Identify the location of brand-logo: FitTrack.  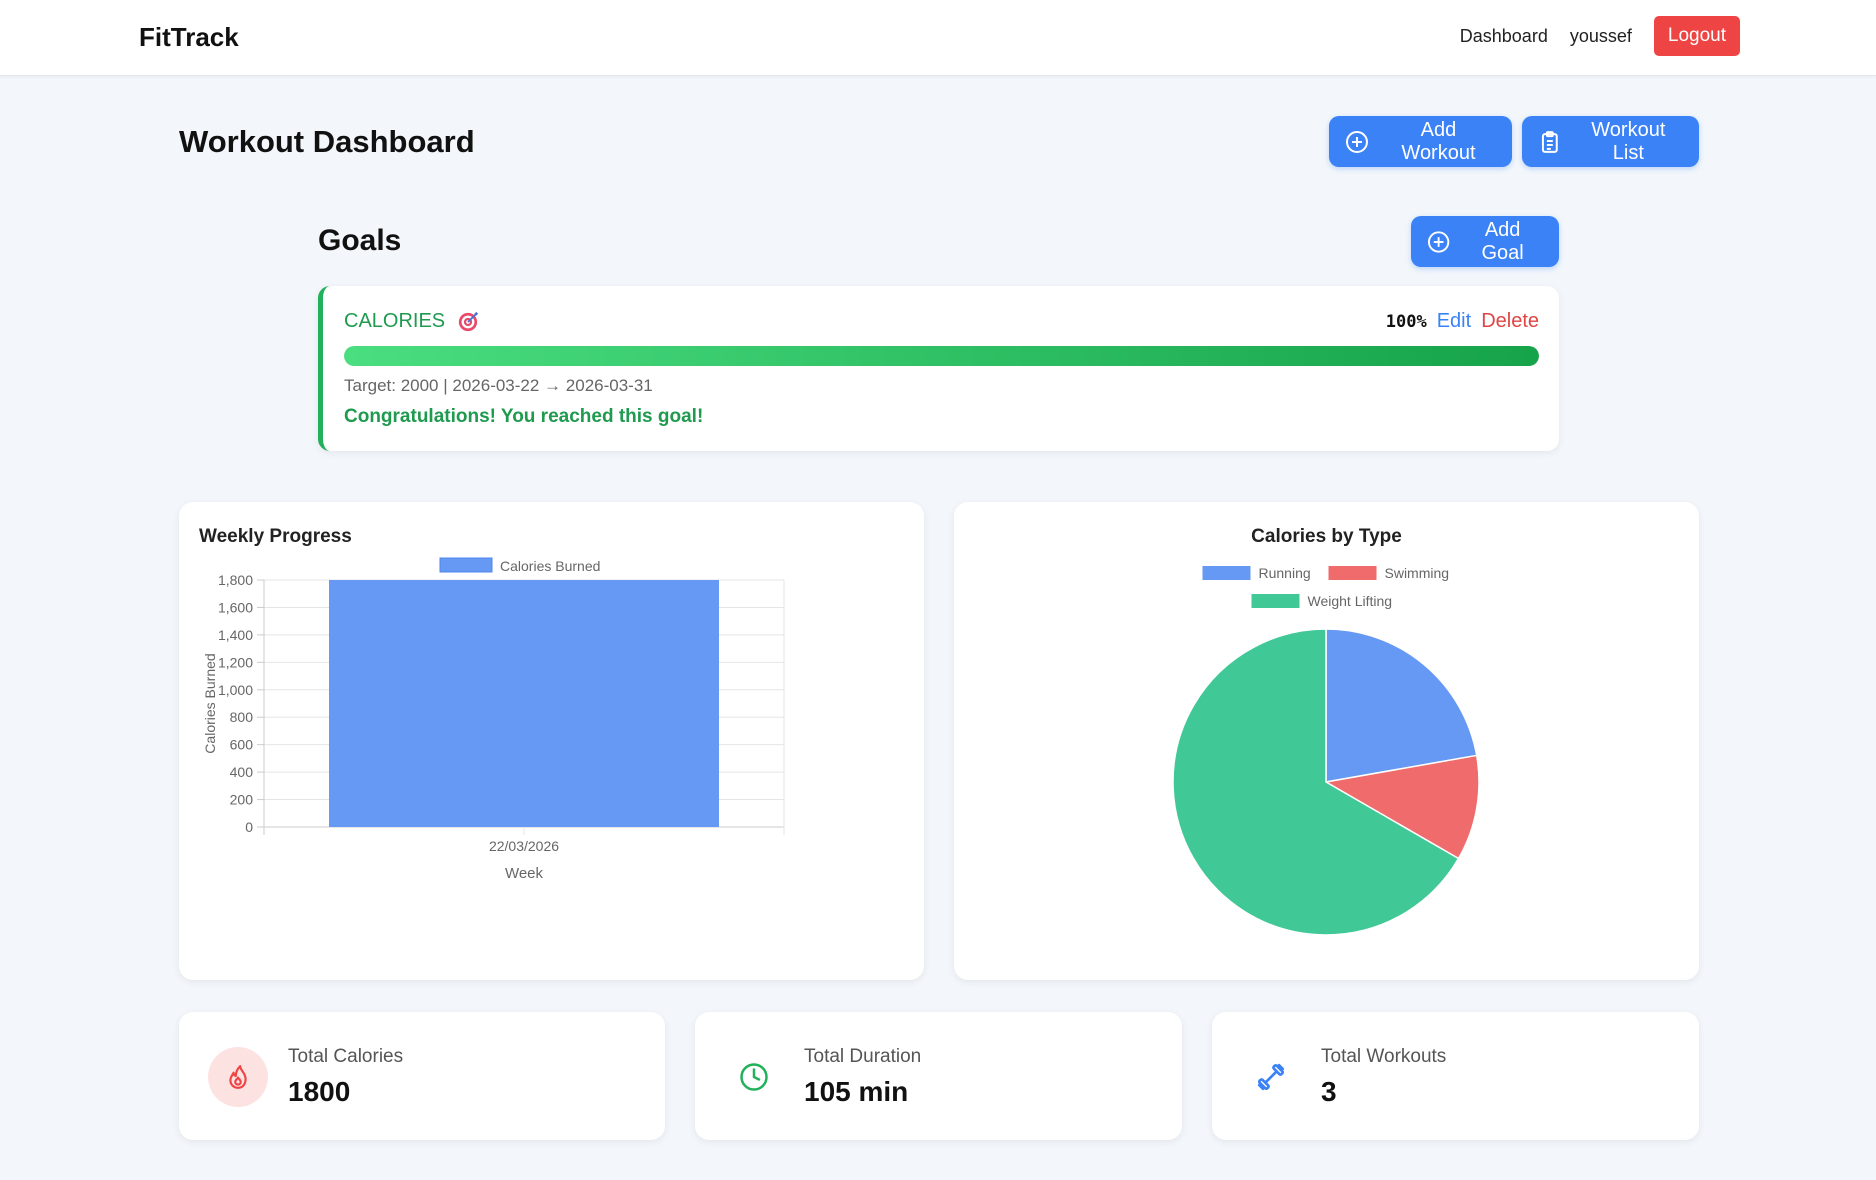
(189, 37).